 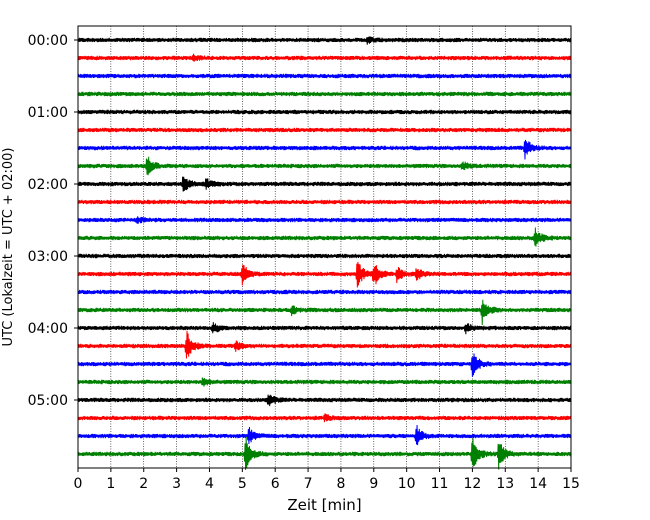 I want to click on y-tick-label: 01:00, so click(x=48, y=113).